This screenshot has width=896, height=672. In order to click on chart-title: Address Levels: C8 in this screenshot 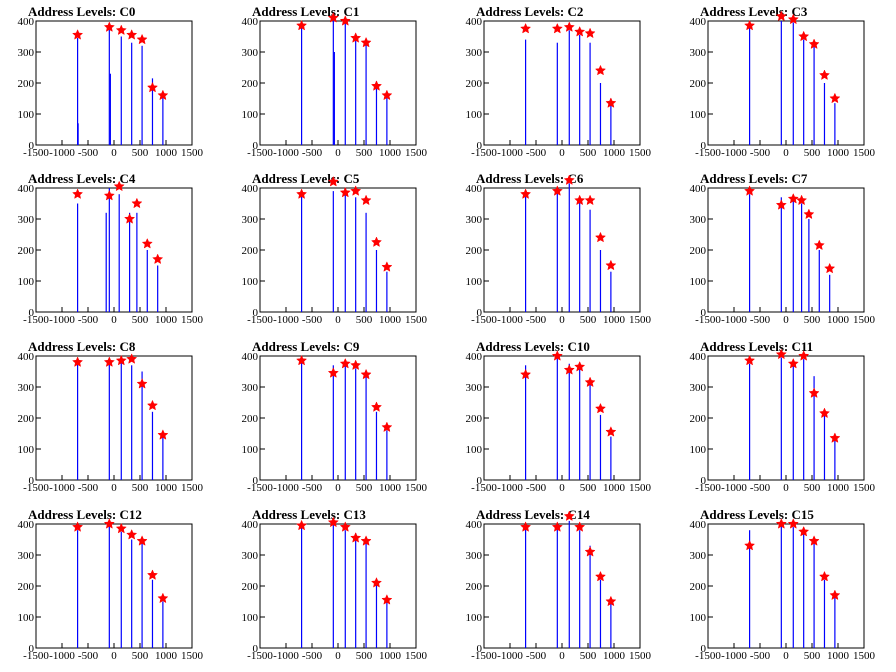, I will do `click(82, 346)`.